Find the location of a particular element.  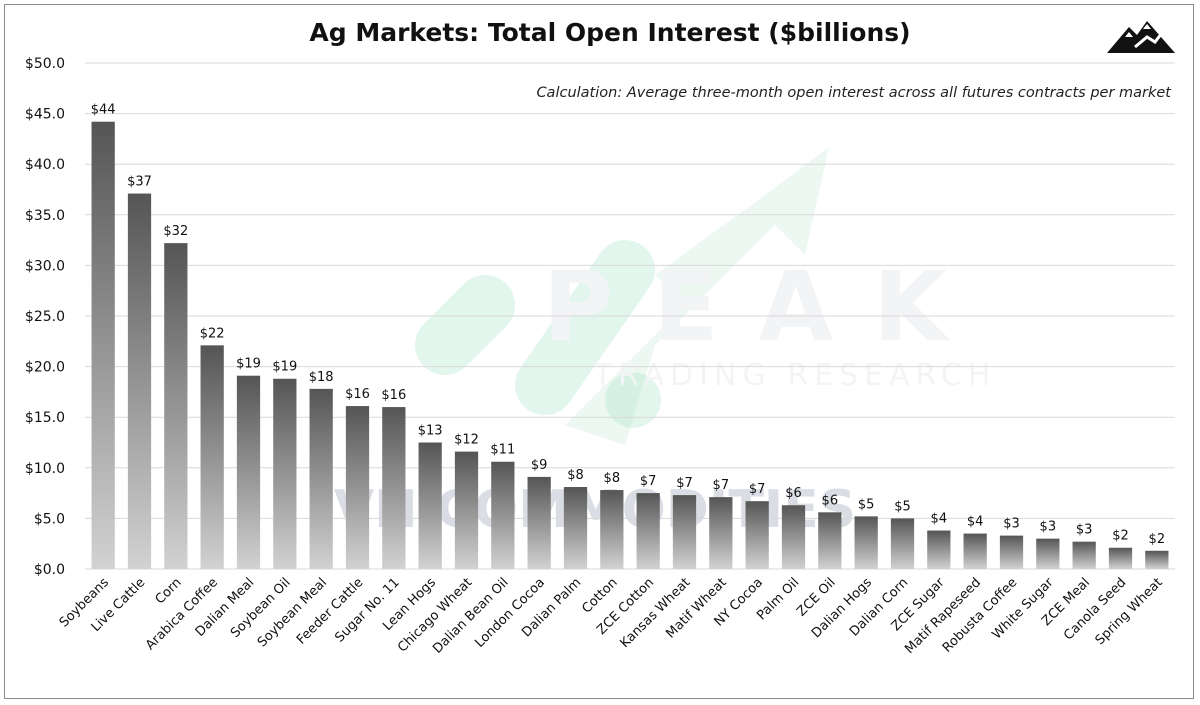

data-label: $9 is located at coordinates (539, 465).